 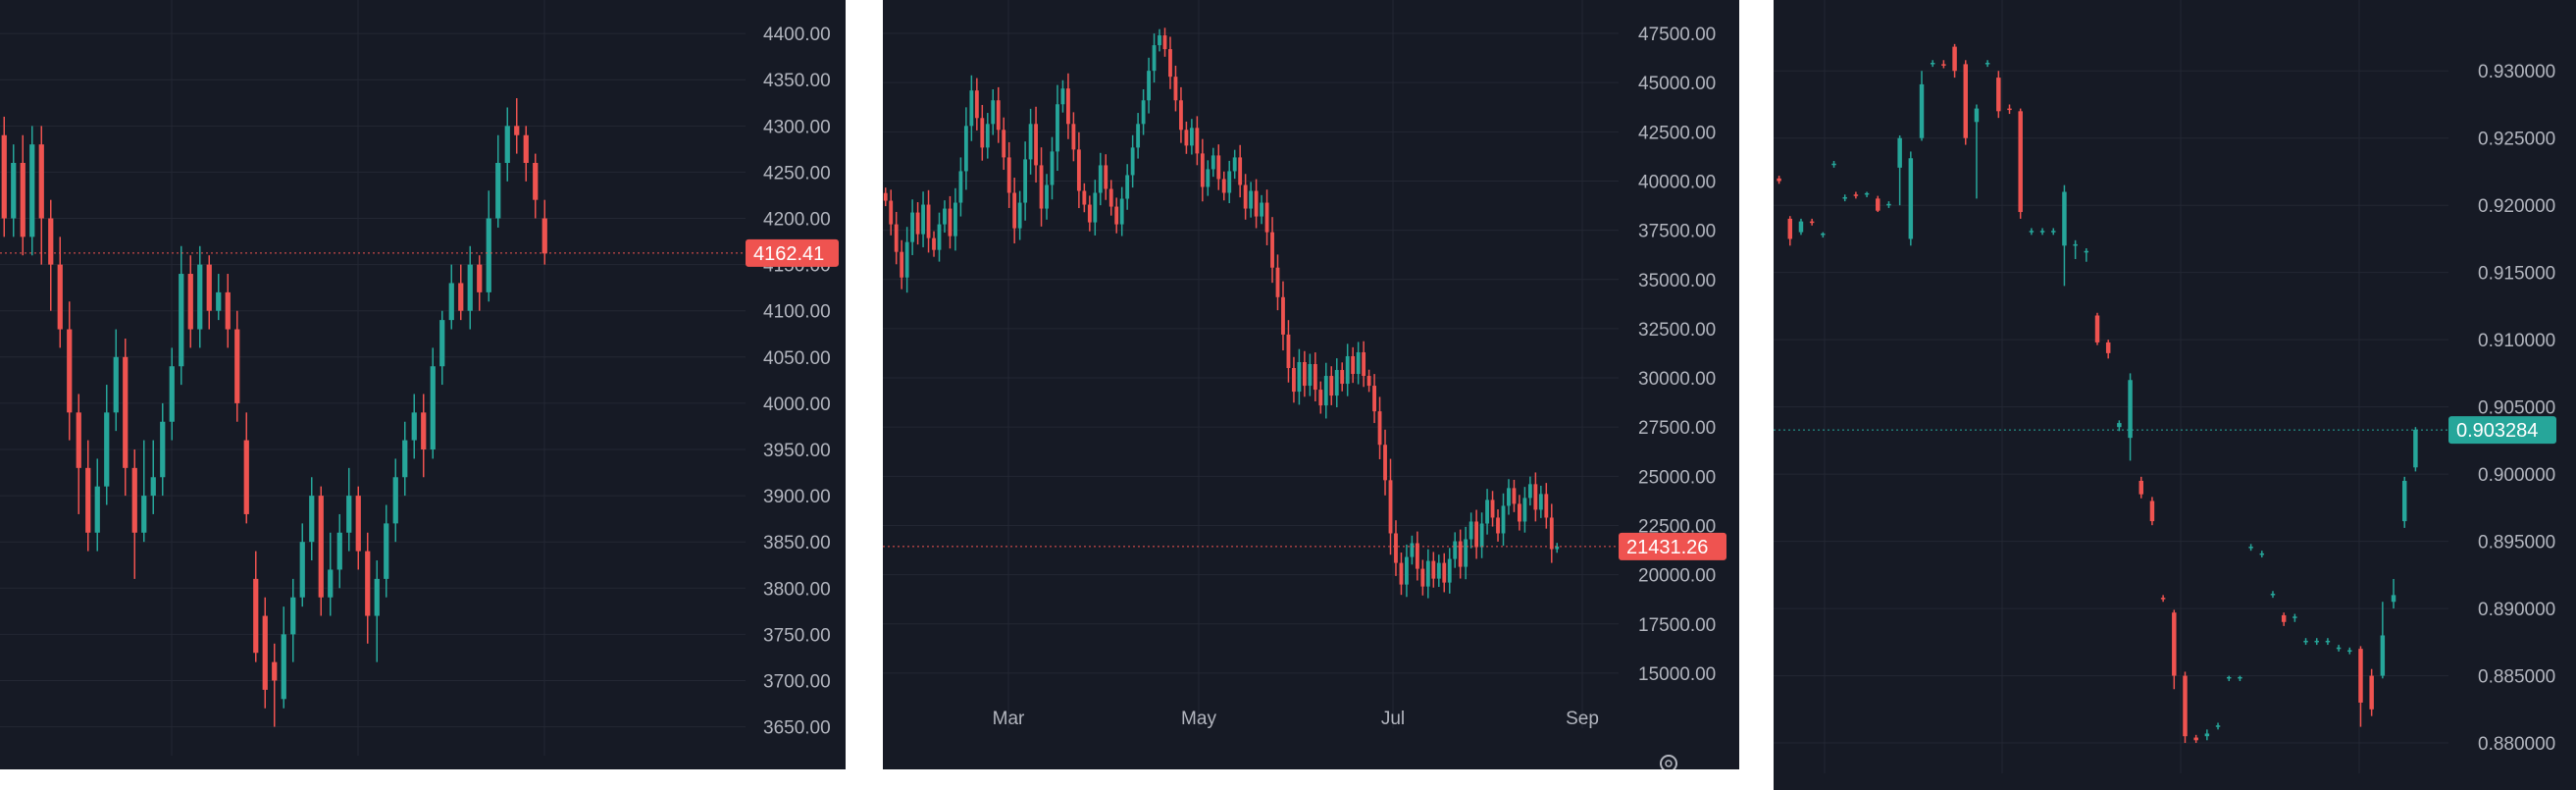 I want to click on gear-icon-hub, so click(x=1669, y=764).